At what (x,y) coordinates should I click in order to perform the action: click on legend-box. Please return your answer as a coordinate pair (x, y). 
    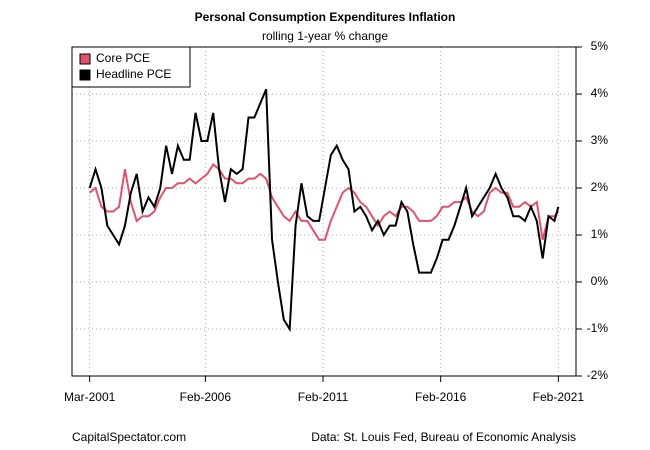
    Looking at the image, I should click on (131, 67).